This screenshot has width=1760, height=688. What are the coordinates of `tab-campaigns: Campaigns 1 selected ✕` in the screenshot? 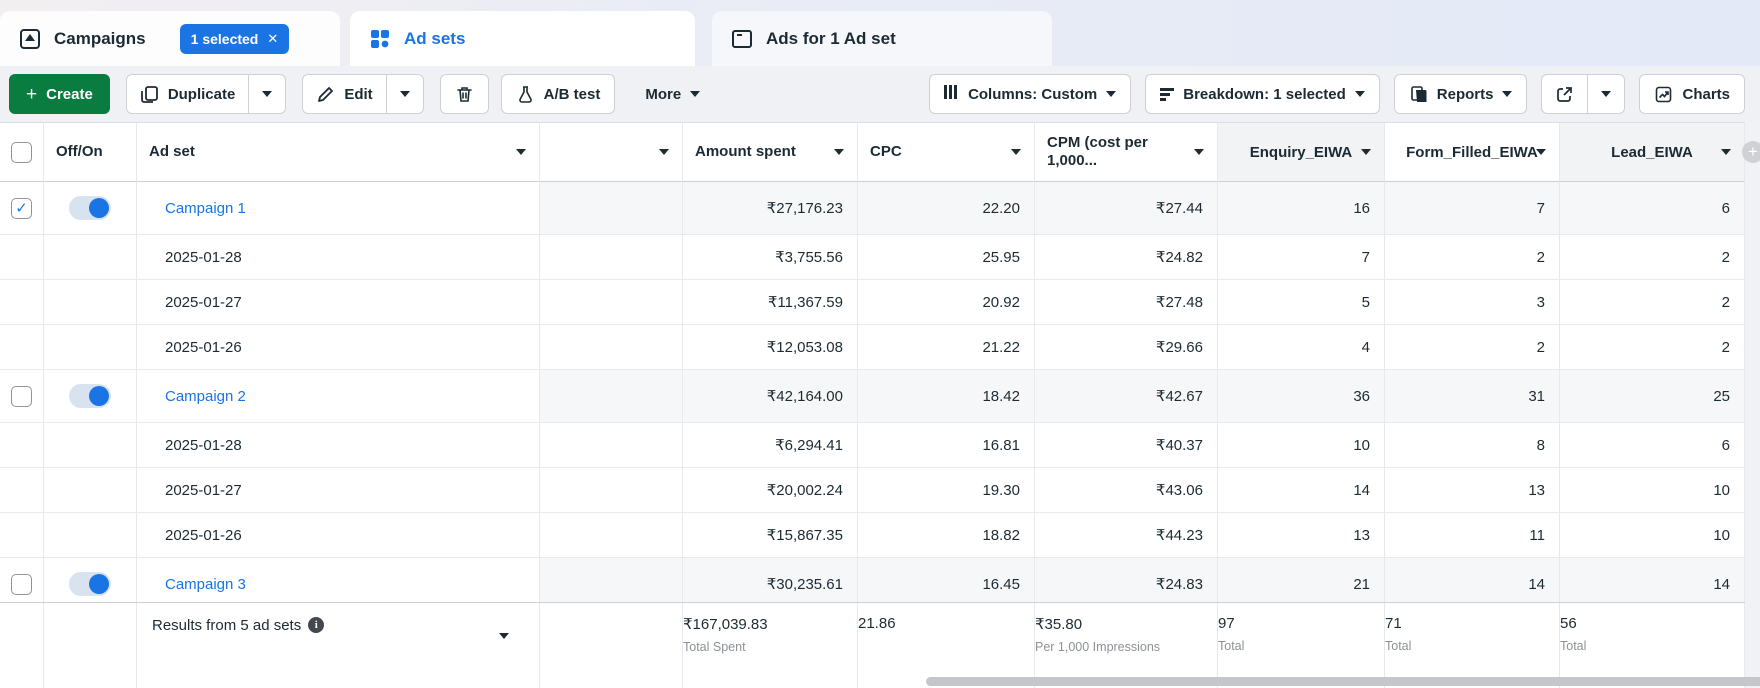 It's located at (170, 38).